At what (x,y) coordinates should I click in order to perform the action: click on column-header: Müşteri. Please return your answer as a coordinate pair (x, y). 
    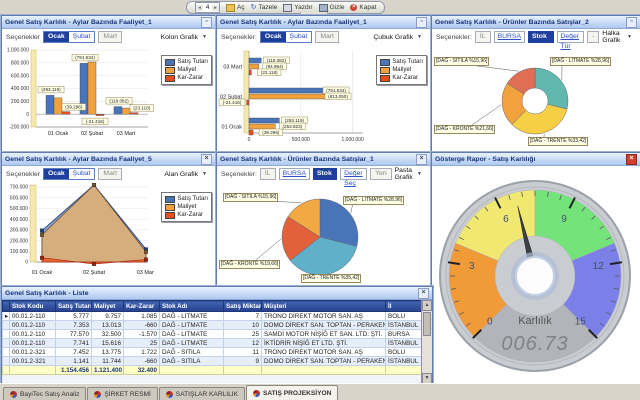
    Looking at the image, I should click on (323, 306).